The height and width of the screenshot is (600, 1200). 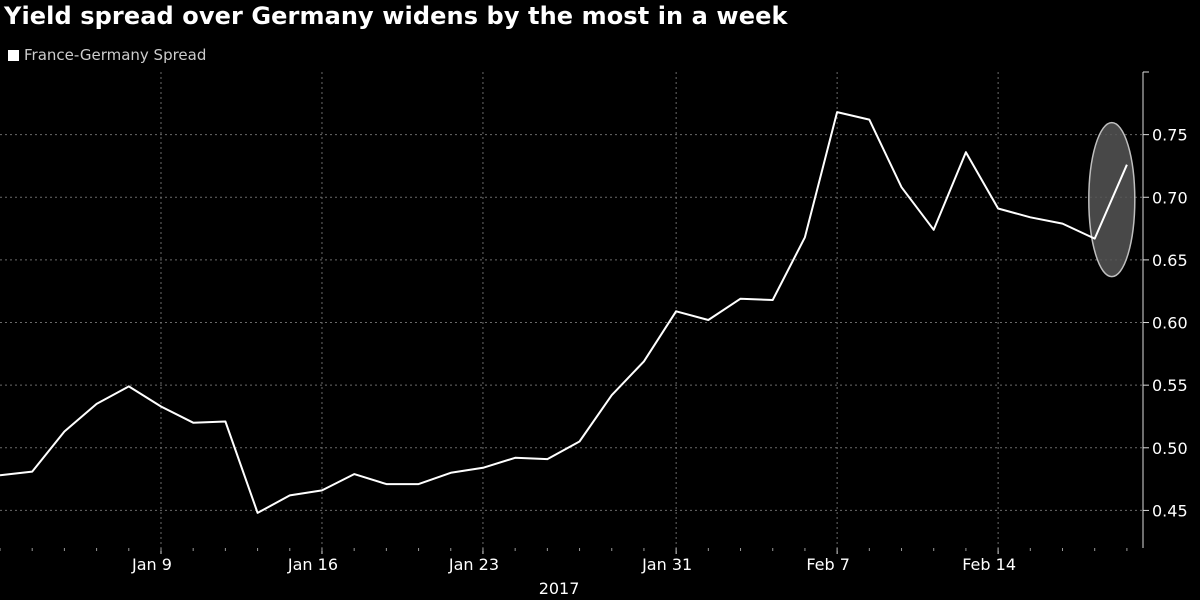 I want to click on legend-label: France-Germany Spread, so click(x=115, y=55).